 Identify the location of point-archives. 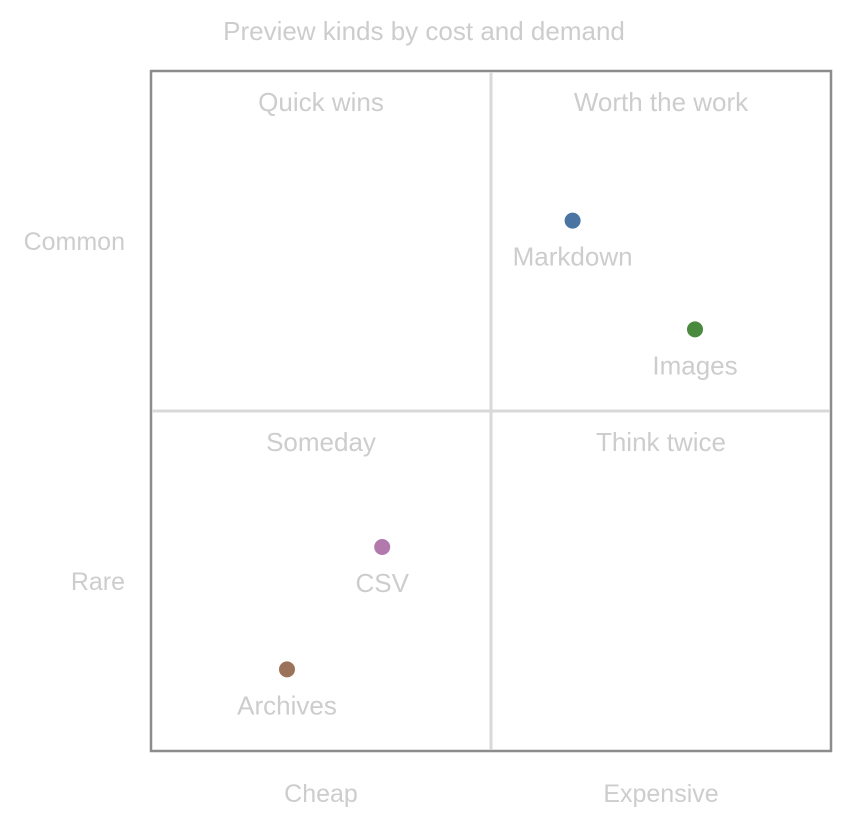
(287, 669).